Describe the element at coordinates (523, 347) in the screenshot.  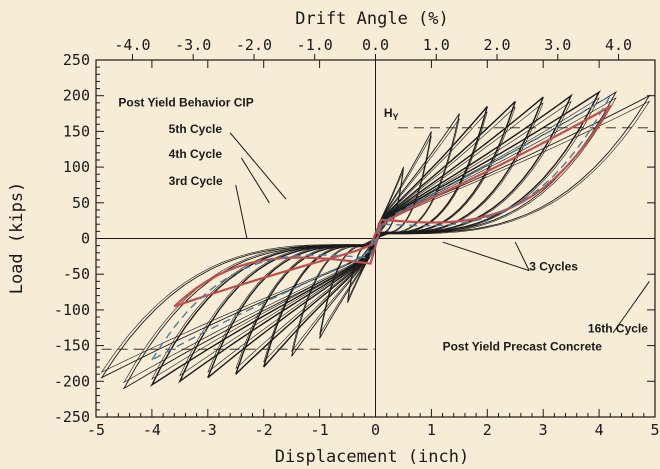
I see `annotation-post-yield-precast: Post Yield Precast Concrete` at that location.